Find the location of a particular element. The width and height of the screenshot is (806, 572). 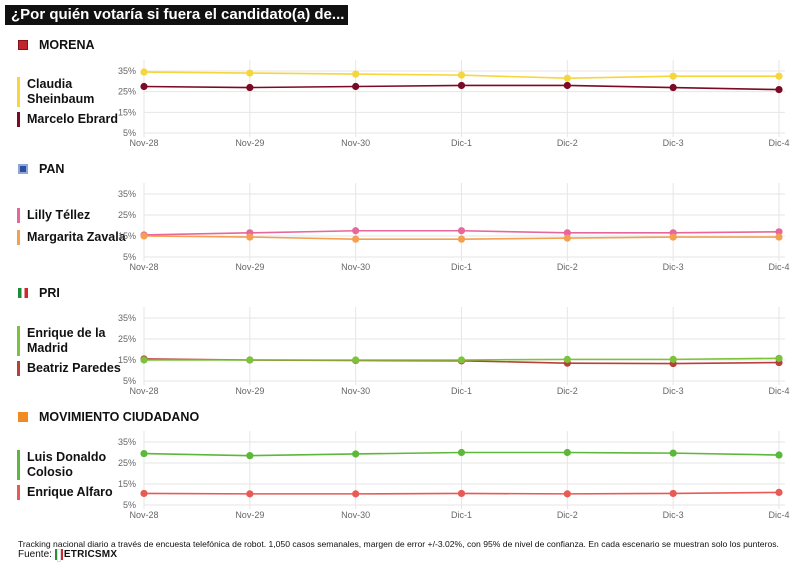

party-header-mc: MOVIMIENTO CIUDADANO is located at coordinates (108, 417).